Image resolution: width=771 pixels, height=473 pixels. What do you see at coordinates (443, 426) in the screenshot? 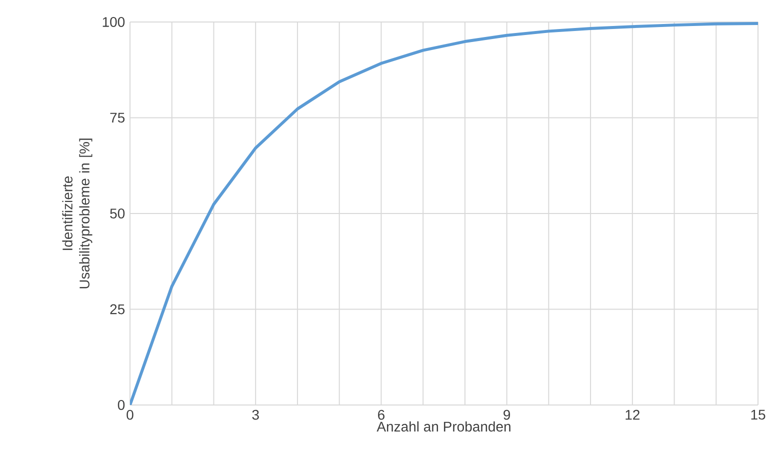
I see `x-axis-title: Anzahl an Probanden` at bounding box center [443, 426].